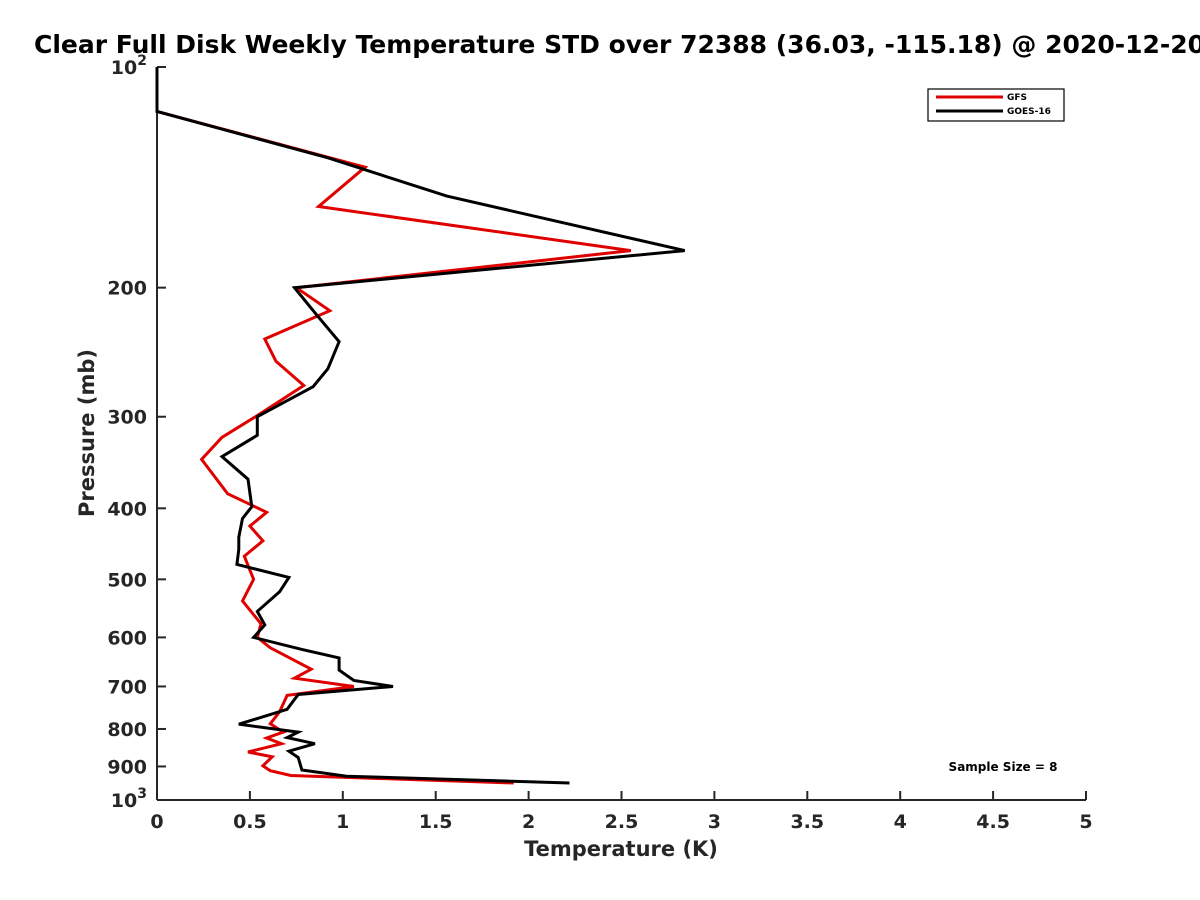  What do you see at coordinates (127, 509) in the screenshot?
I see `y-tick-label: 400` at bounding box center [127, 509].